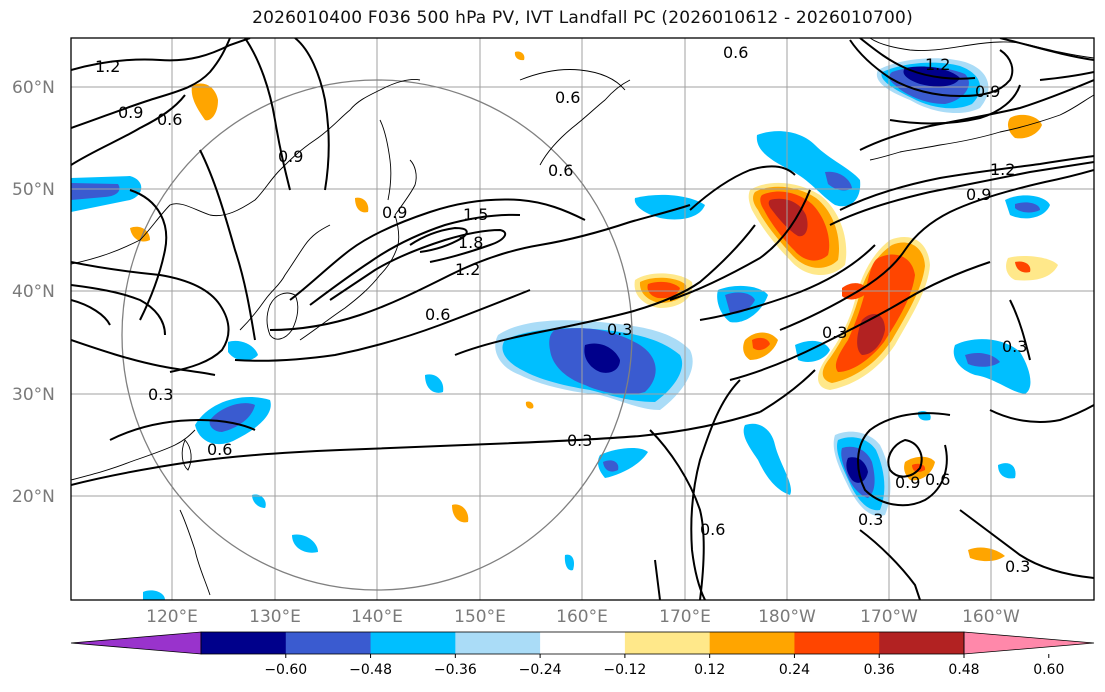 This screenshot has width=1105, height=692. Describe the element at coordinates (385, 160) in the screenshot. I see `sakhalin-coast` at that location.